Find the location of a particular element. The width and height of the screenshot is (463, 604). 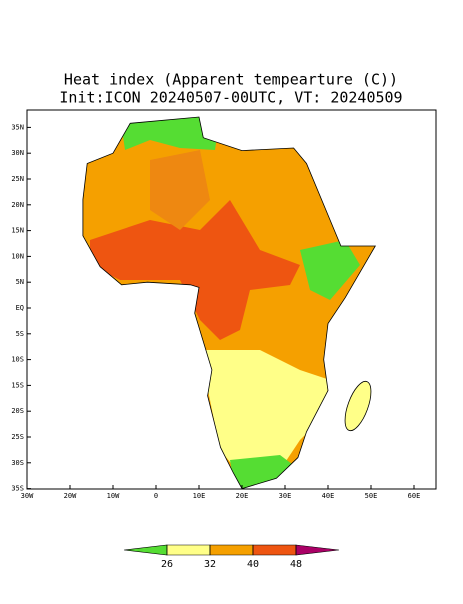

x-tick-label: 10W is located at coordinates (113, 496).